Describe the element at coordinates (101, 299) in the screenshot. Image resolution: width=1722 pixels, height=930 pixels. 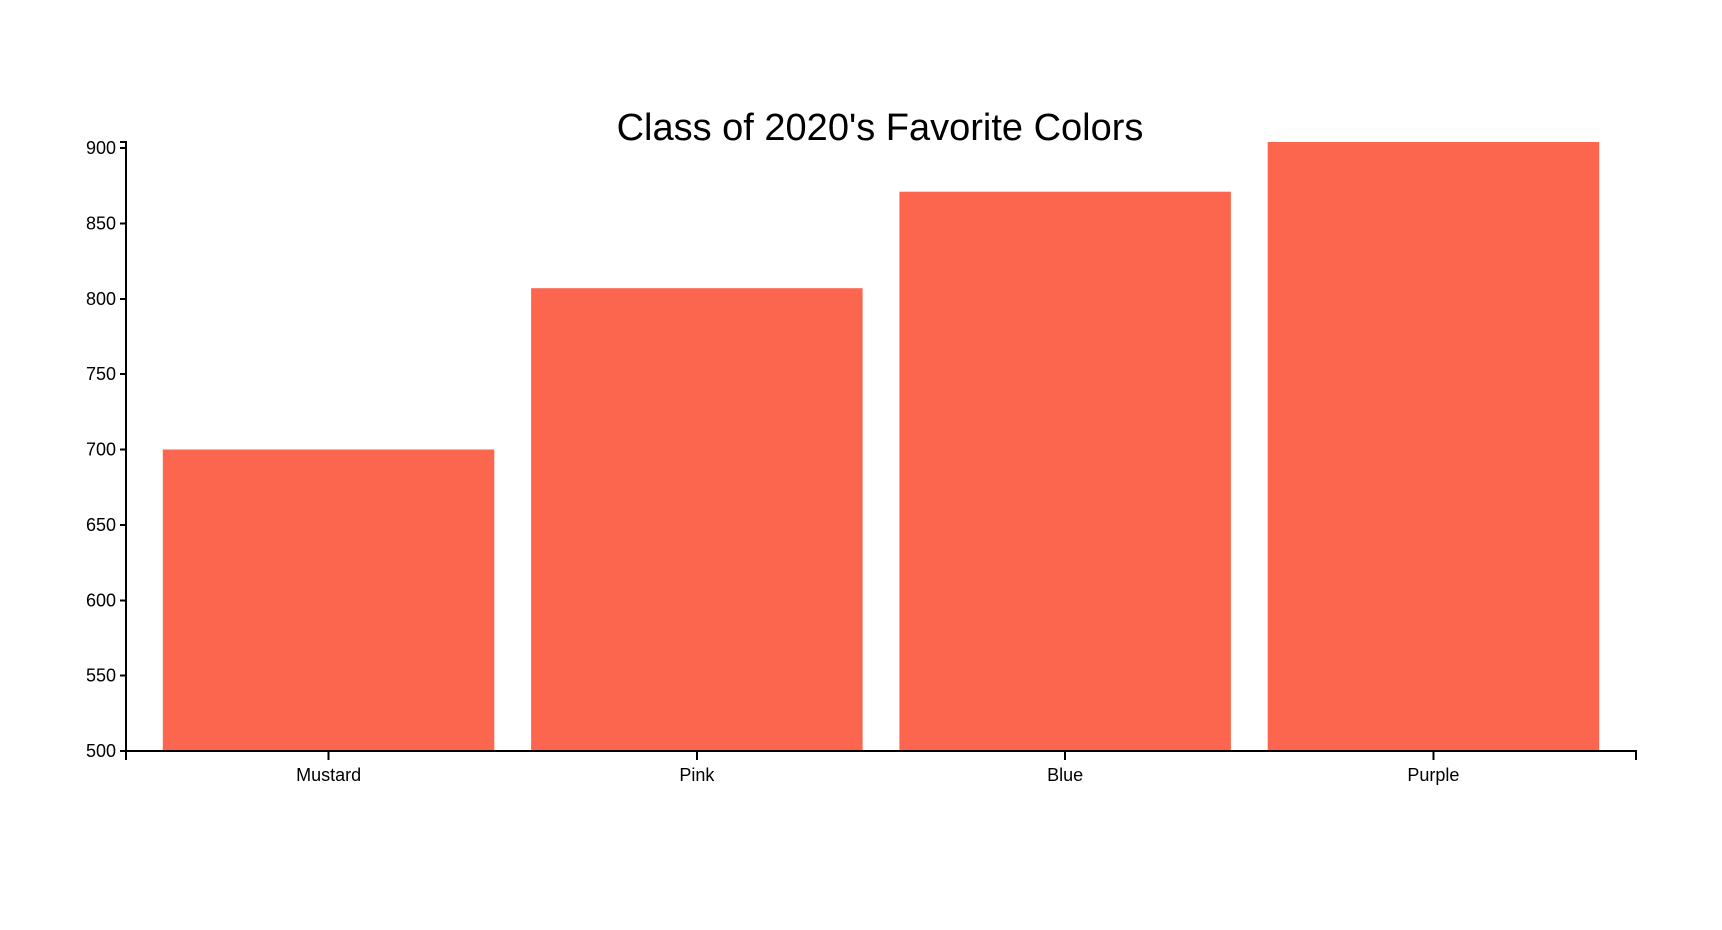
I see `y-tick-label: 800` at that location.